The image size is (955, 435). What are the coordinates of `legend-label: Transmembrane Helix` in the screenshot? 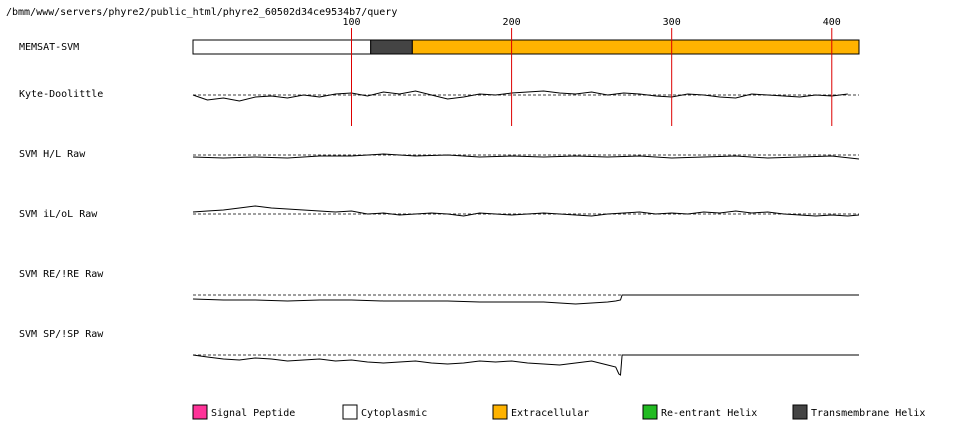 It's located at (868, 413).